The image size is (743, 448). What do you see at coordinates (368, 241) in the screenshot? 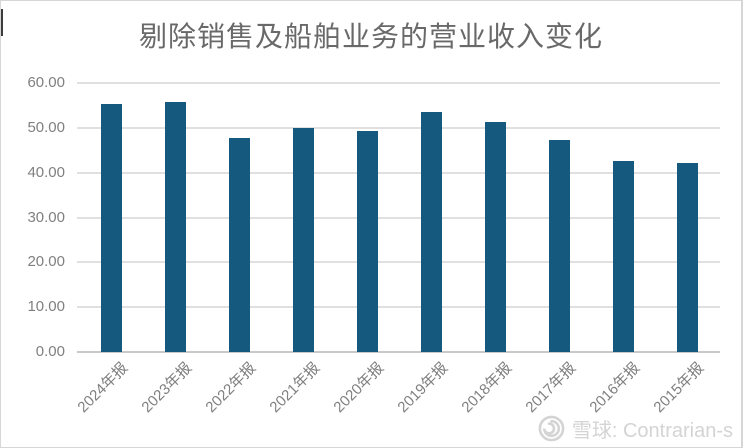
I see `bar-2020年报` at bounding box center [368, 241].